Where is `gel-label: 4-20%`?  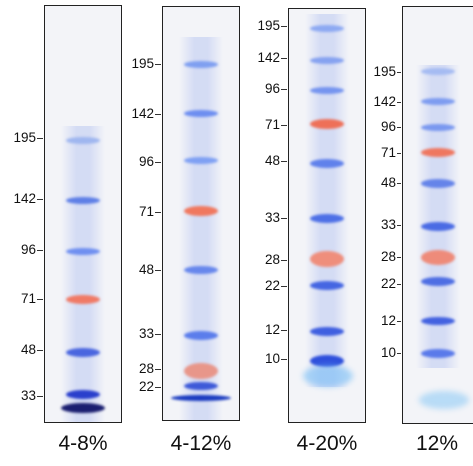
gel-label: 4-20% is located at coordinates (327, 443).